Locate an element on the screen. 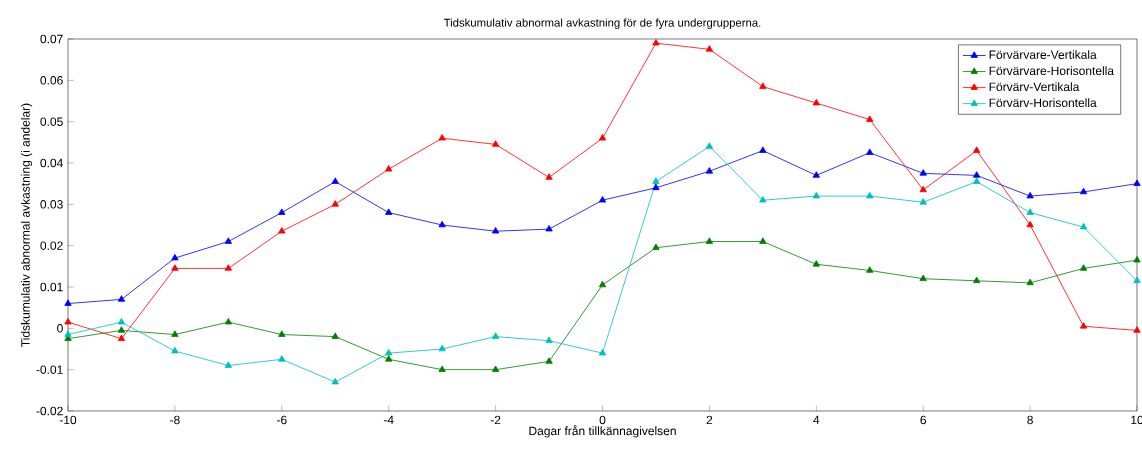  x-tick-label: -10 is located at coordinates (68, 420).